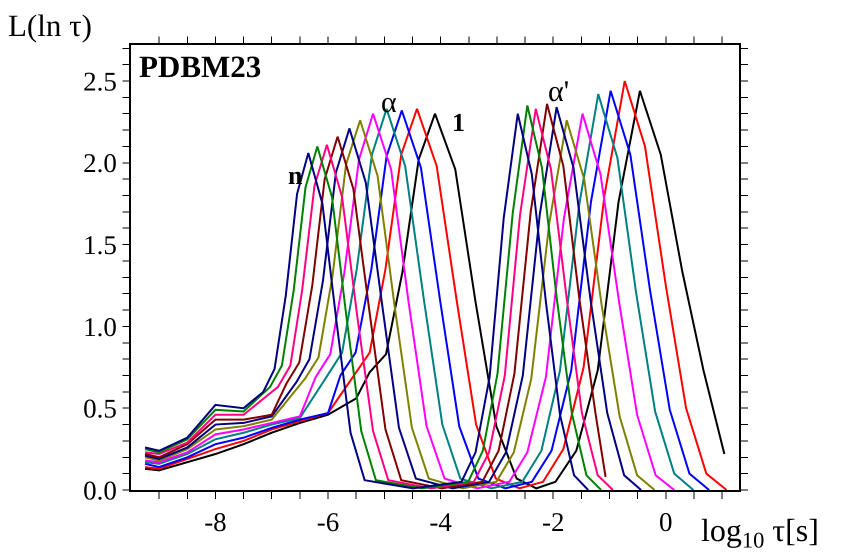  Describe the element at coordinates (760, 532) in the screenshot. I see `x-axis-title: log$_{10}$ τ[s]` at that location.